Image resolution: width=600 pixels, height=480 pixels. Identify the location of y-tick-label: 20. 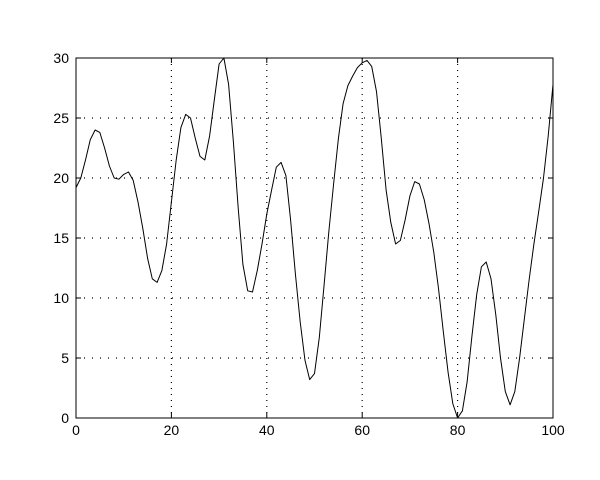
(61, 178).